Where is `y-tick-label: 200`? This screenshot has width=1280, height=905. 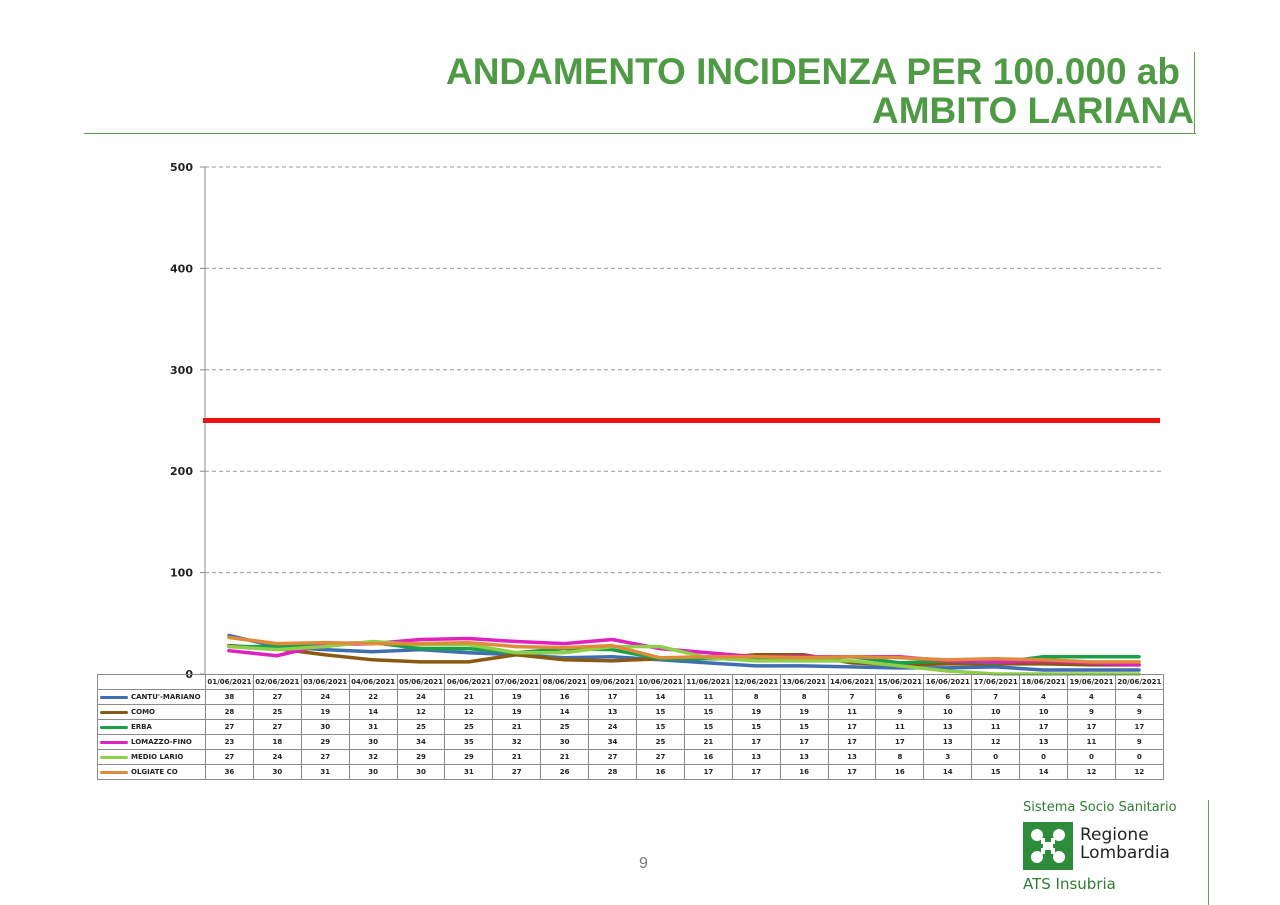
y-tick-label: 200 is located at coordinates (181, 471).